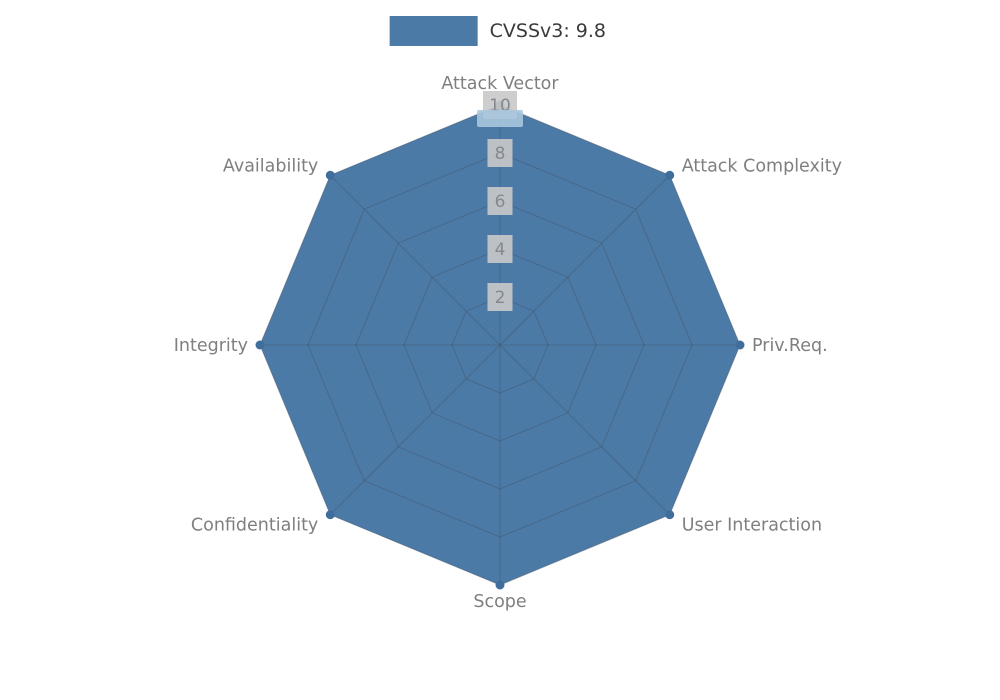  I want to click on tick-label: 4, so click(500, 250).